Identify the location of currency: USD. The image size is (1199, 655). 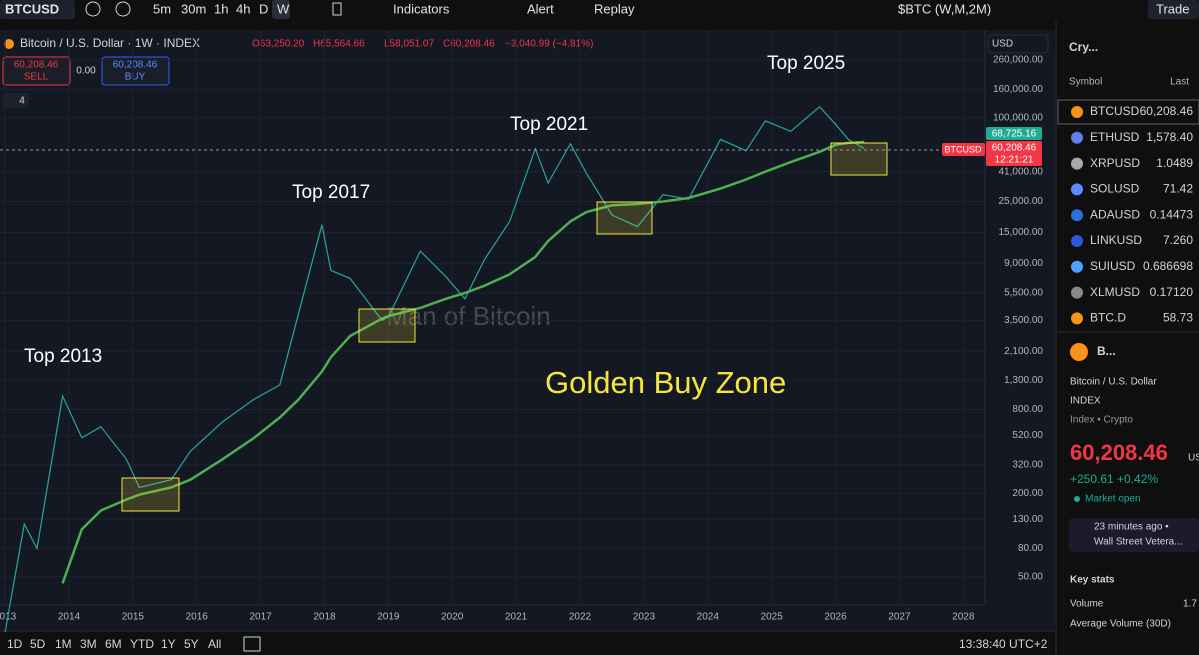
(1002, 44).